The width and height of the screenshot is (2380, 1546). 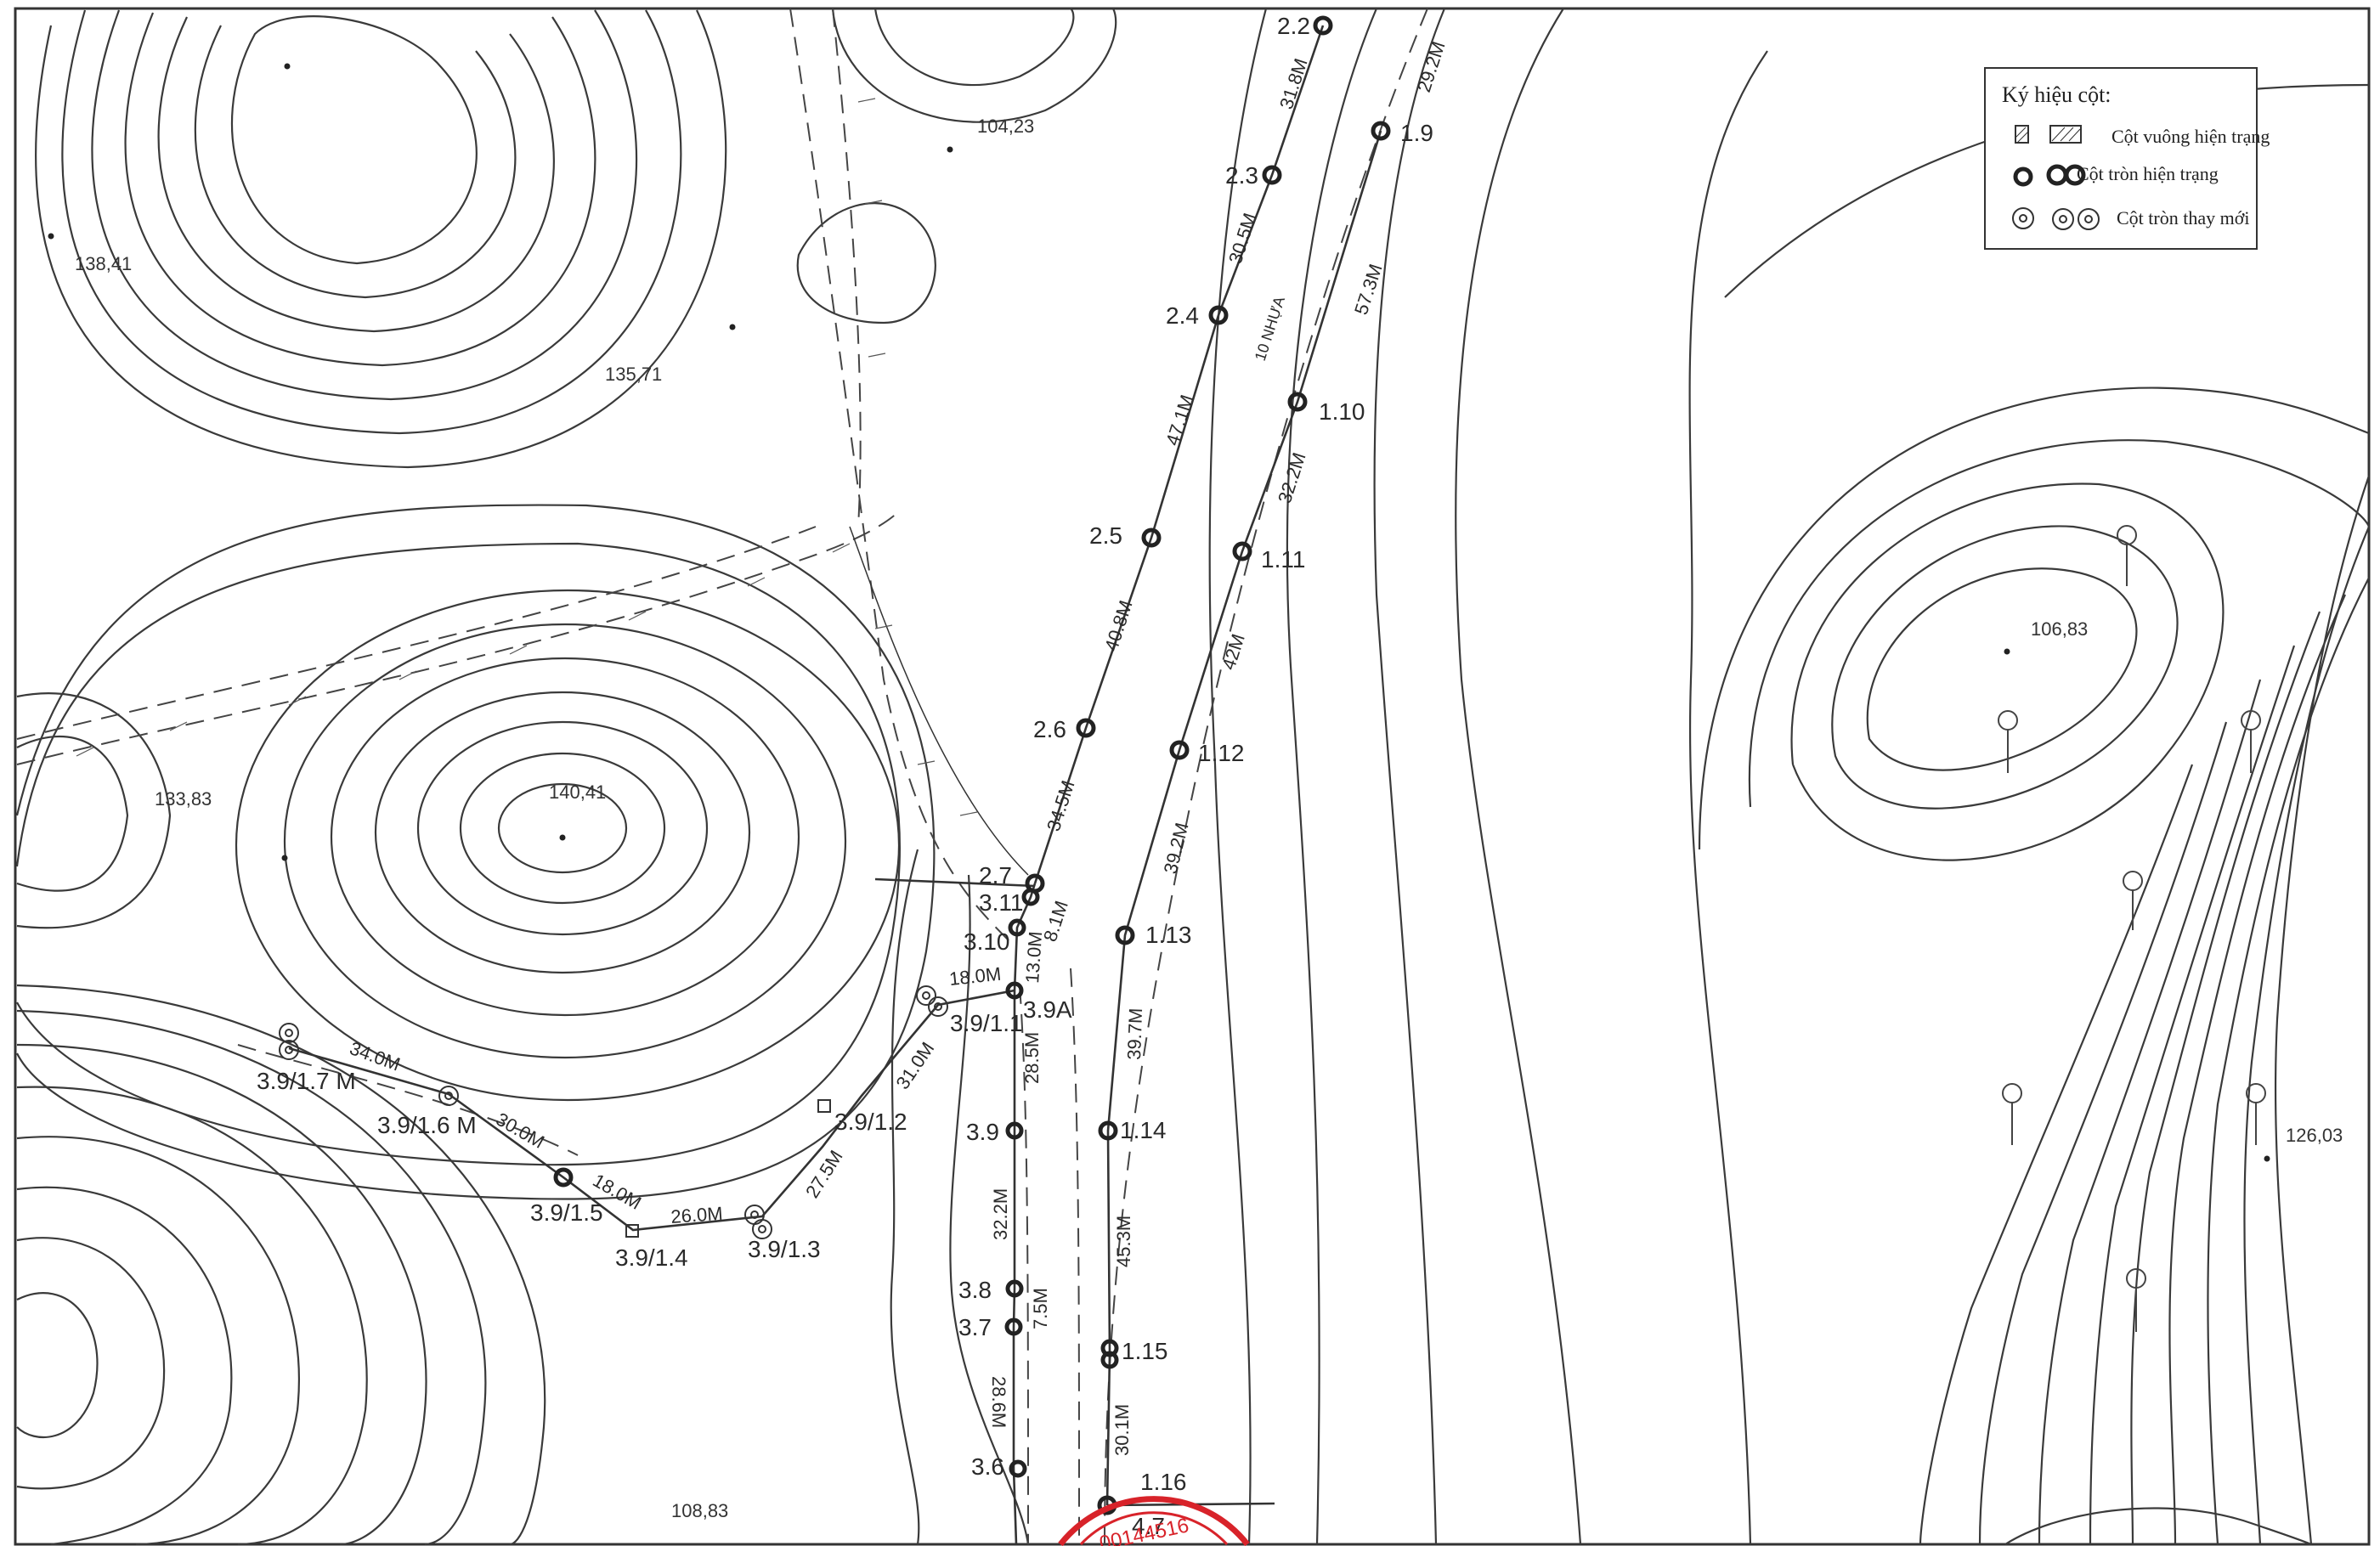 I want to click on annotation-label: 10 NHỰA, so click(x=1270, y=328).